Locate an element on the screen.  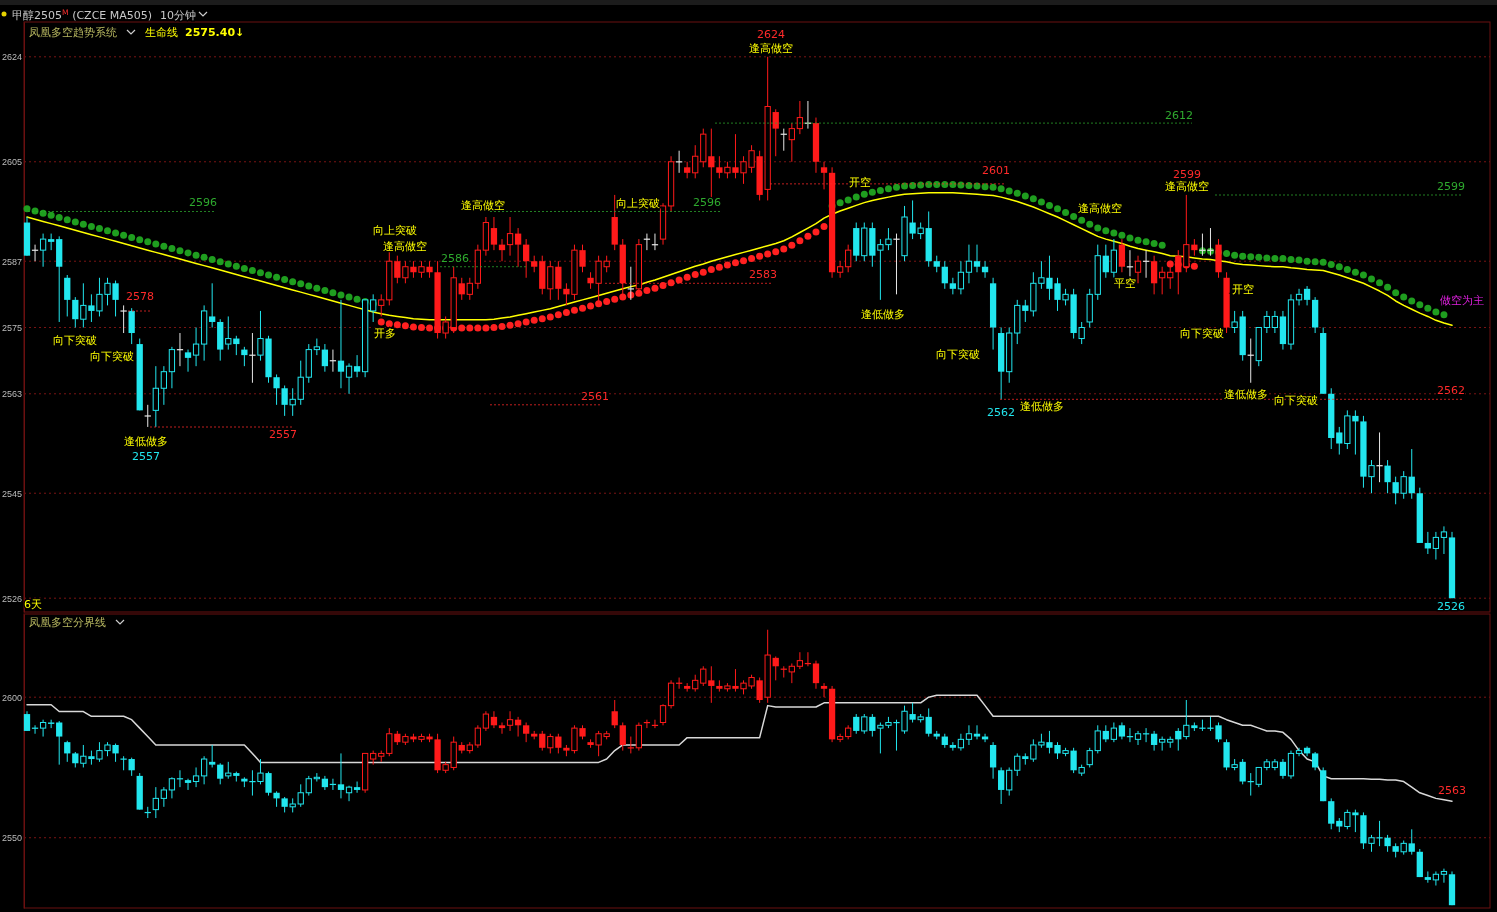
chart-subtitle: 凤凰多空趋势系统 is located at coordinates (73, 32).